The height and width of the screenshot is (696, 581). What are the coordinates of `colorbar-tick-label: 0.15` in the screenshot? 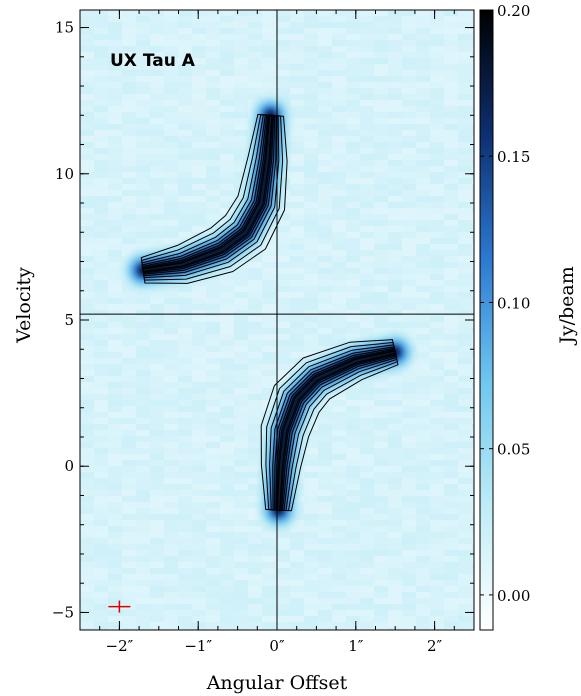 It's located at (513, 157).